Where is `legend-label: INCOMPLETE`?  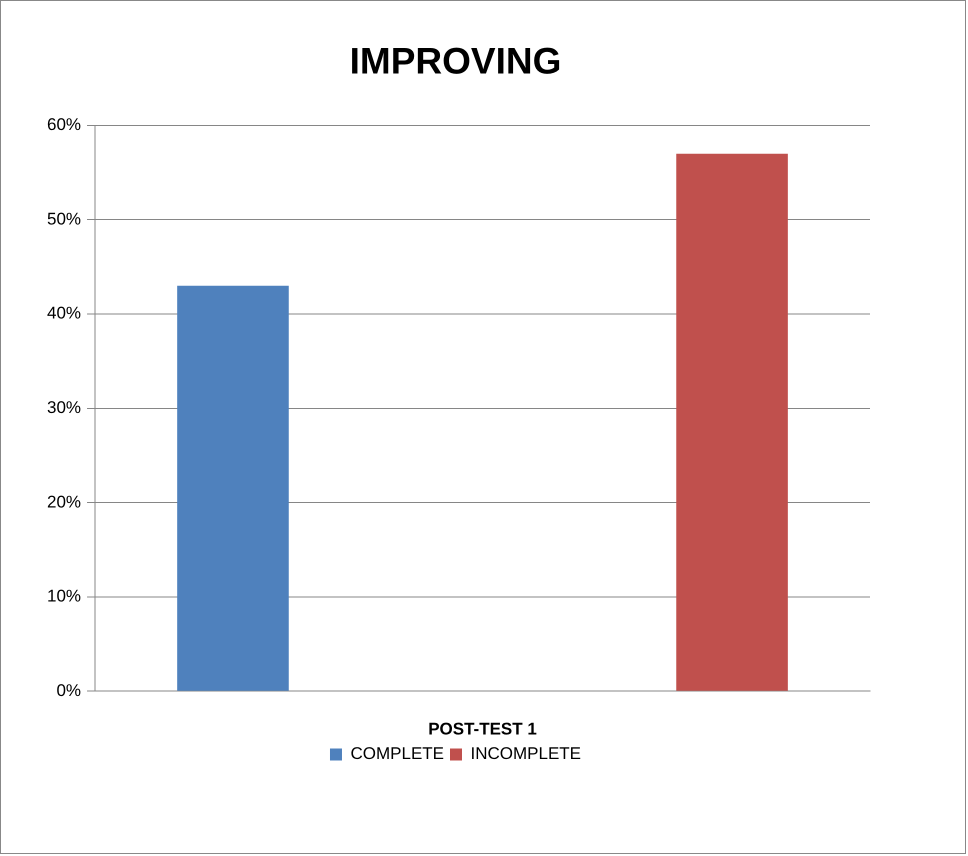 legend-label: INCOMPLETE is located at coordinates (526, 754).